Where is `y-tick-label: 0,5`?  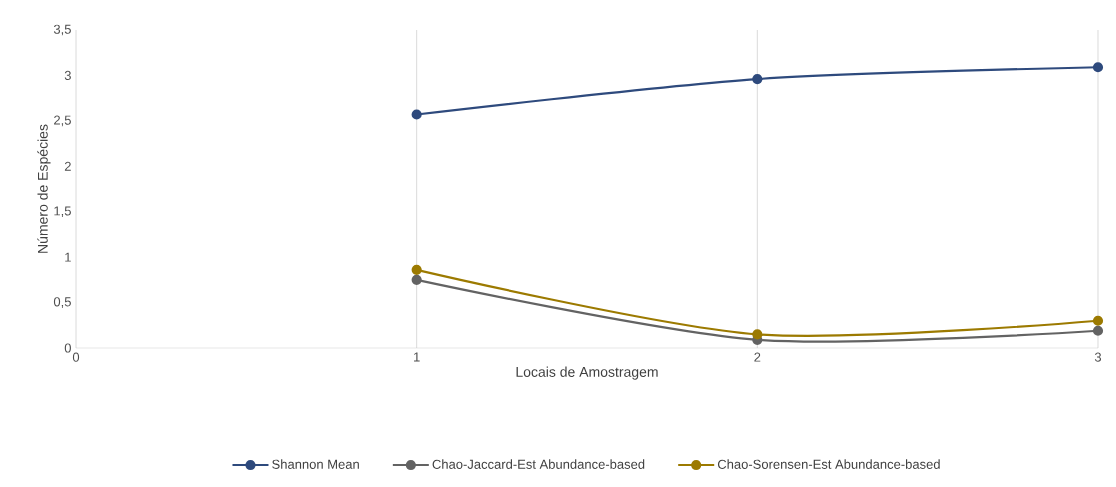
y-tick-label: 0,5 is located at coordinates (62, 302).